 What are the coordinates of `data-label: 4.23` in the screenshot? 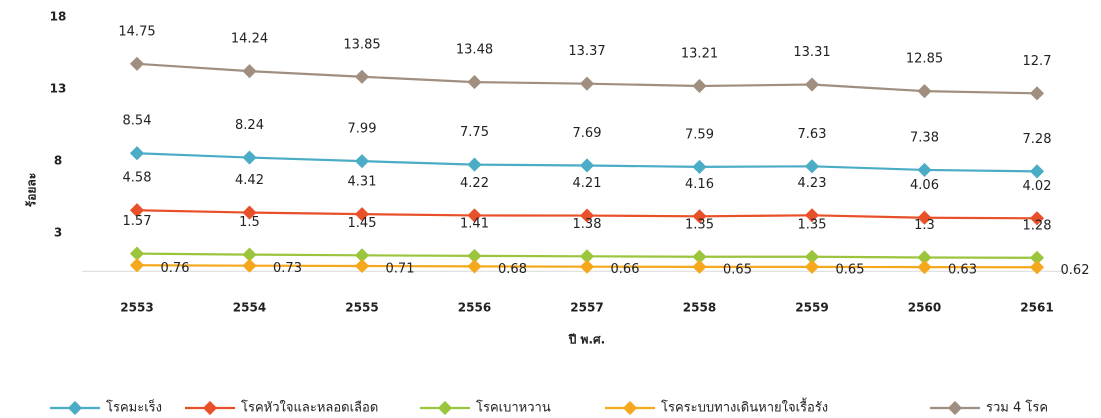 It's located at (812, 183).